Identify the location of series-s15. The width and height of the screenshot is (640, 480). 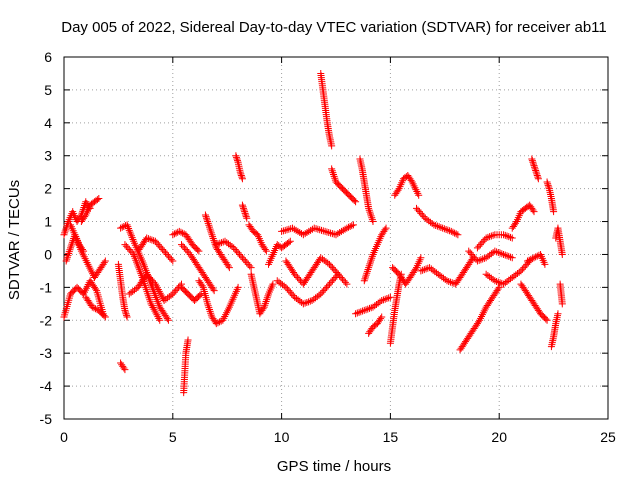
(191, 294).